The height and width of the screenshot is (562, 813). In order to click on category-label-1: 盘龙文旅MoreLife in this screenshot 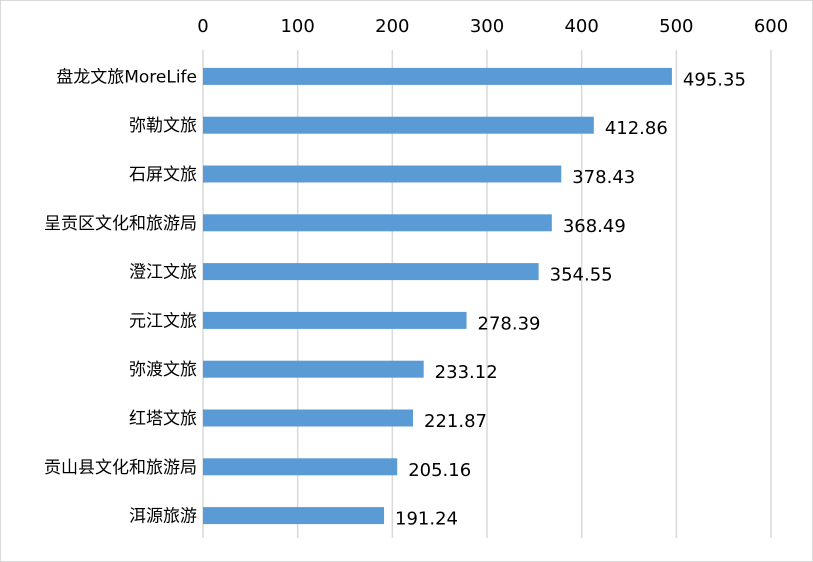, I will do `click(126, 77)`.